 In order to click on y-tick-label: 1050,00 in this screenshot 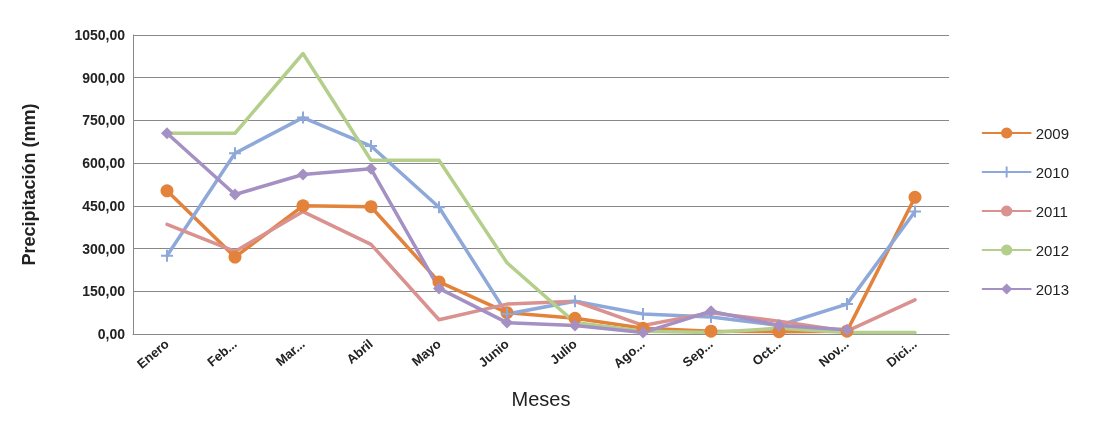, I will do `click(100, 35)`.